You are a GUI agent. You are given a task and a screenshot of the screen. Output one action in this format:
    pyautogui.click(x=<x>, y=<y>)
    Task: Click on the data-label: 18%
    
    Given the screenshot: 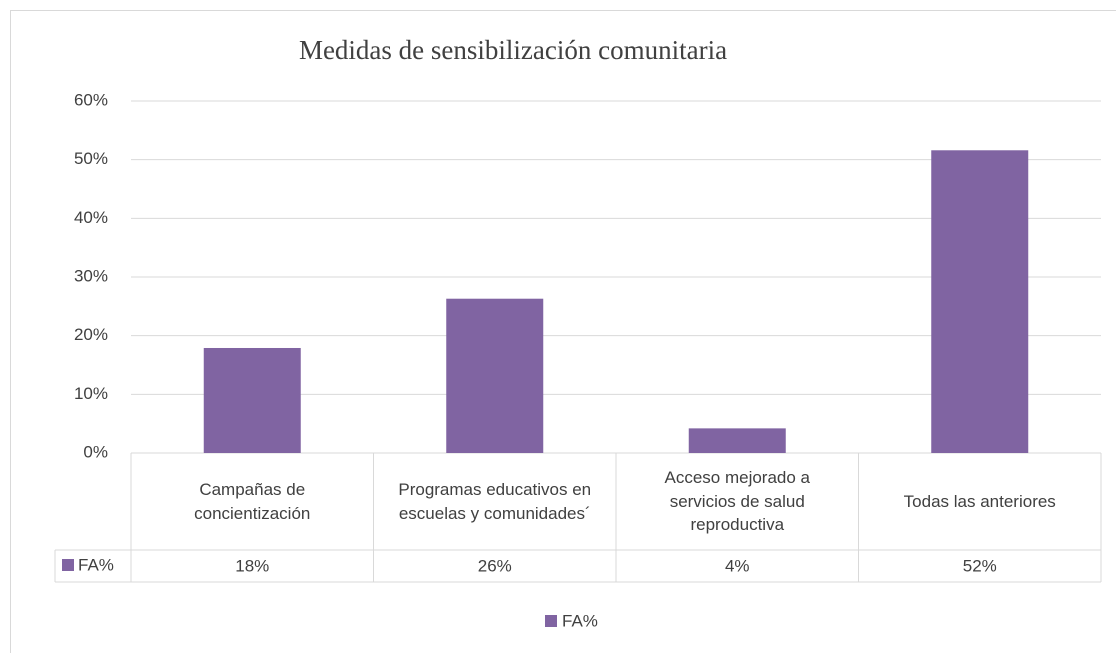 What is the action you would take?
    pyautogui.click(x=252, y=565)
    